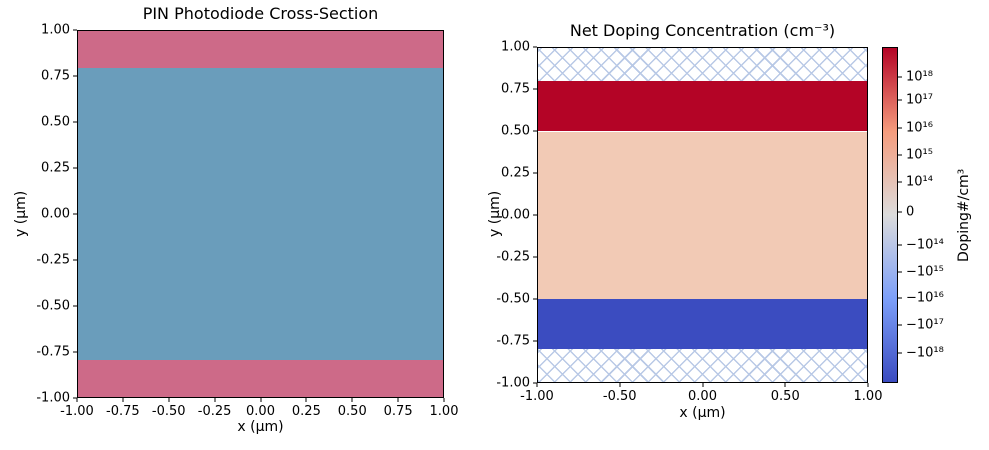 This screenshot has height=450, width=989. I want to click on left-y-ticklabel: 0.25, so click(55, 168).